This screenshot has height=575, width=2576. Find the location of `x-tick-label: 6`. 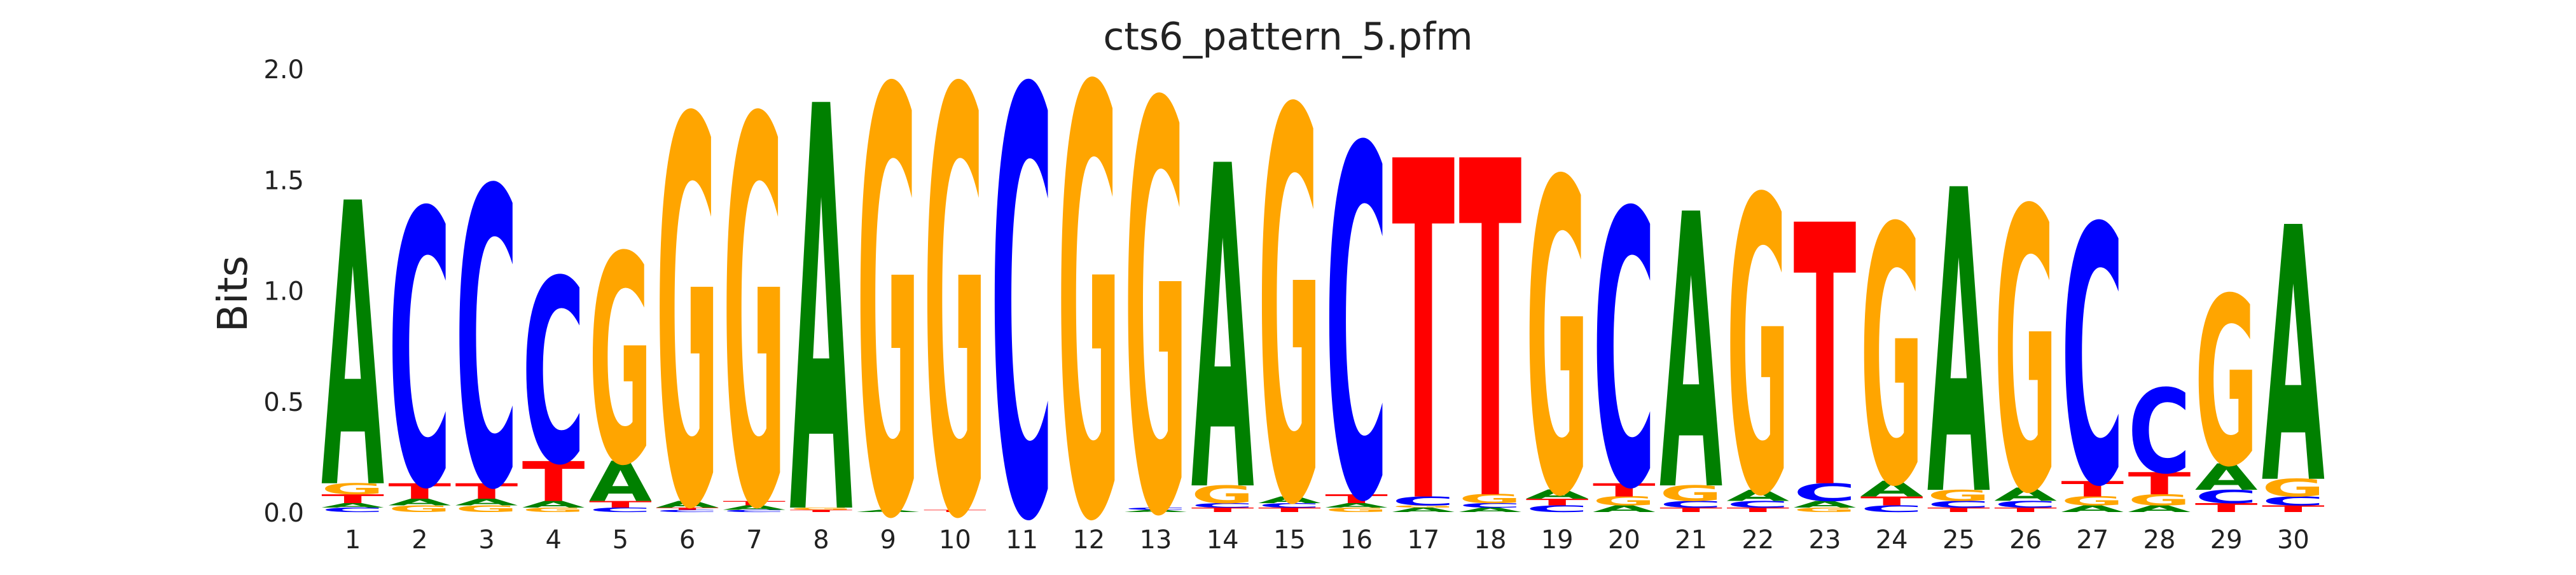

x-tick-label: 6 is located at coordinates (687, 540).